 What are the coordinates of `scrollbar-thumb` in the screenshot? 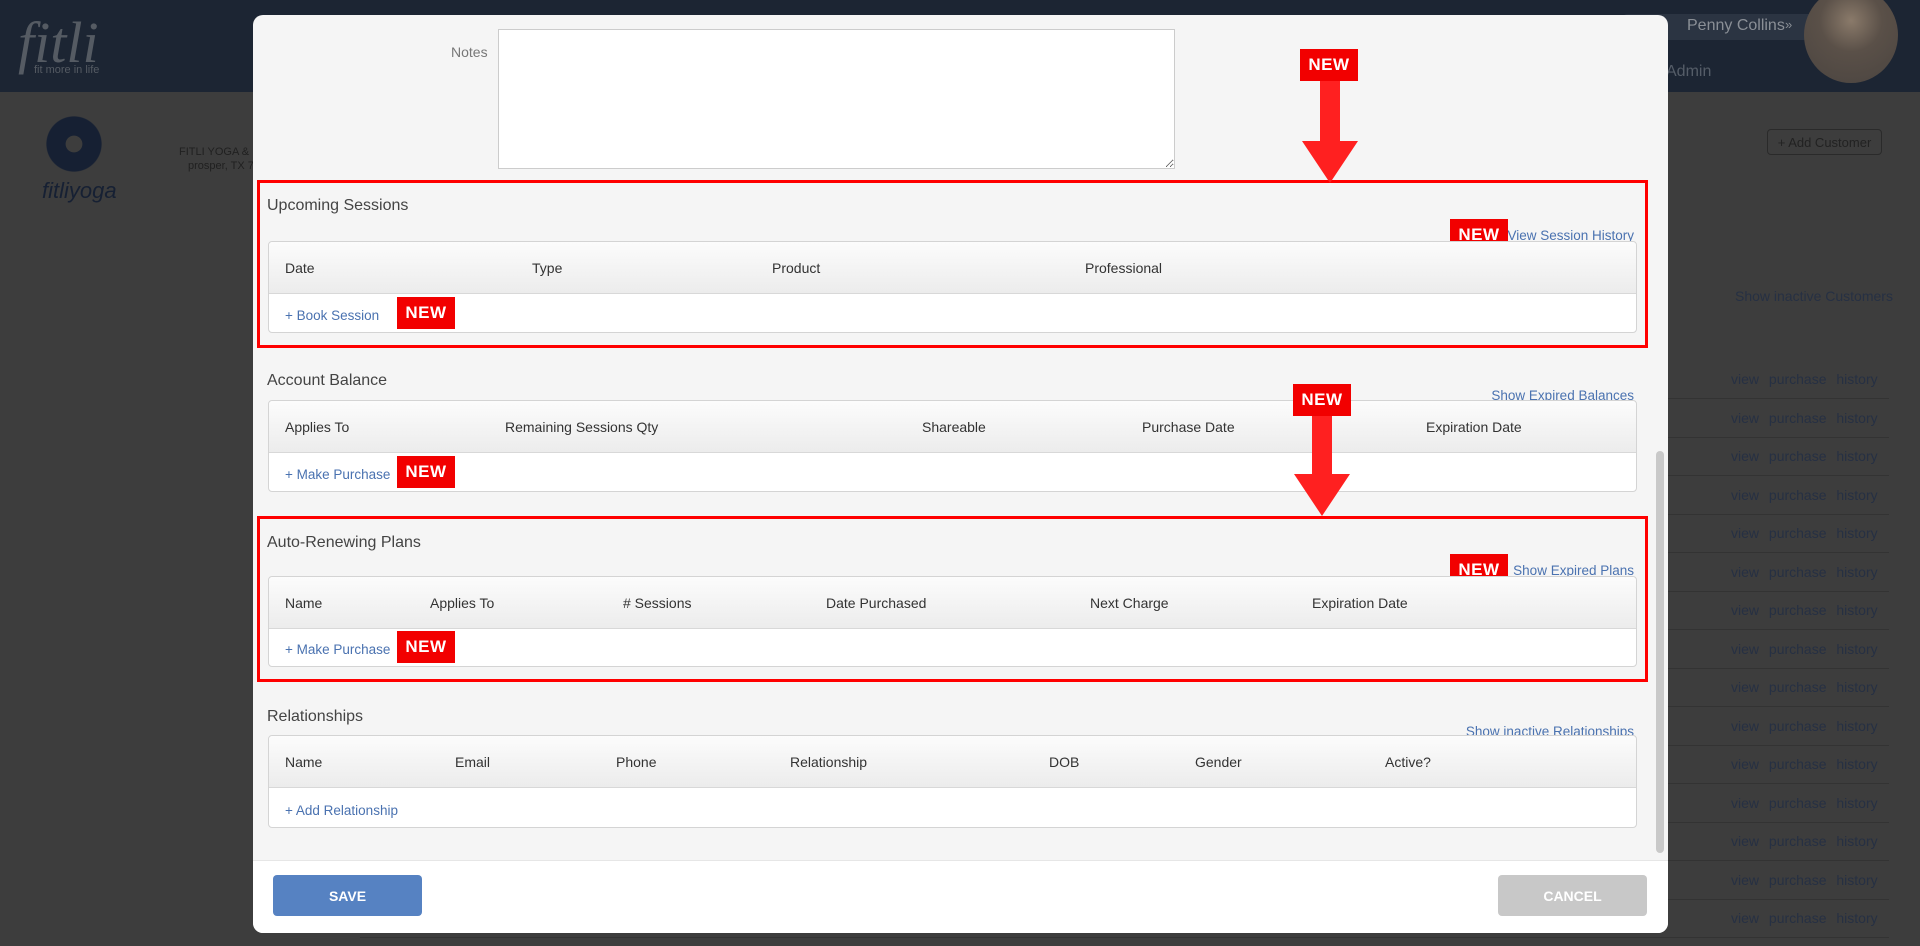 It's located at (1660, 652).